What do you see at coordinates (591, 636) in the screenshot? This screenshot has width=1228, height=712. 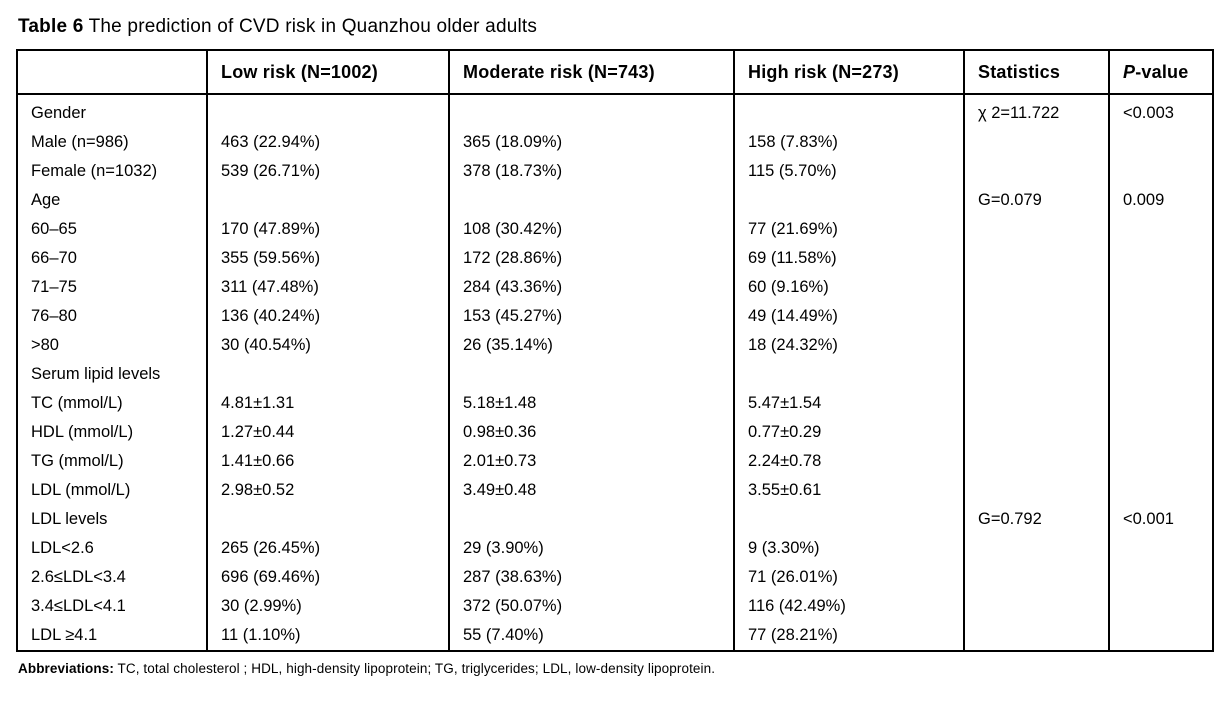 I see `data-cell: 55 (7.40%)` at bounding box center [591, 636].